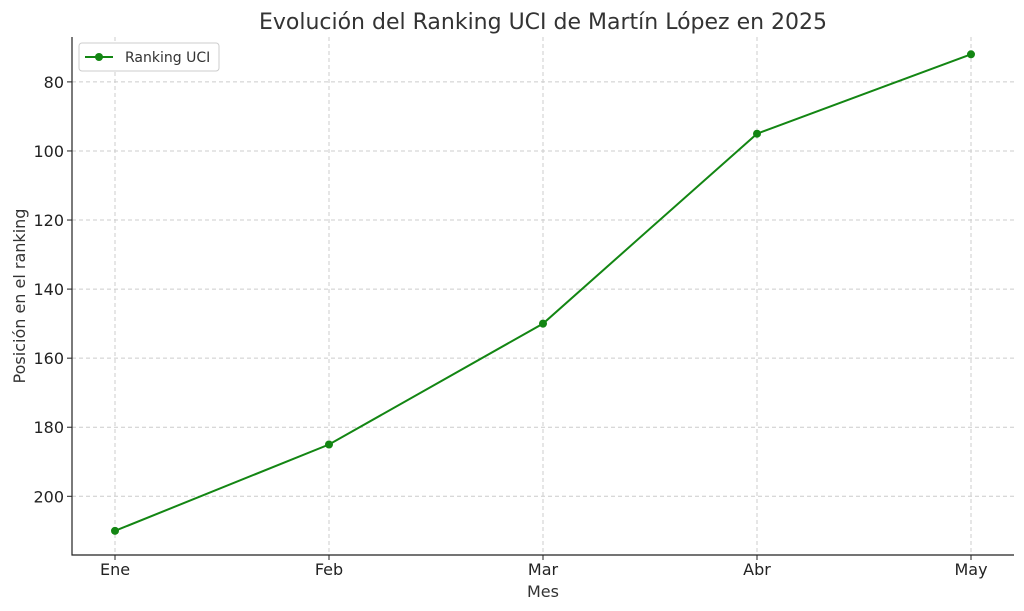 The image size is (1024, 611). Describe the element at coordinates (48, 220) in the screenshot. I see `y-tick-label: 120` at that location.